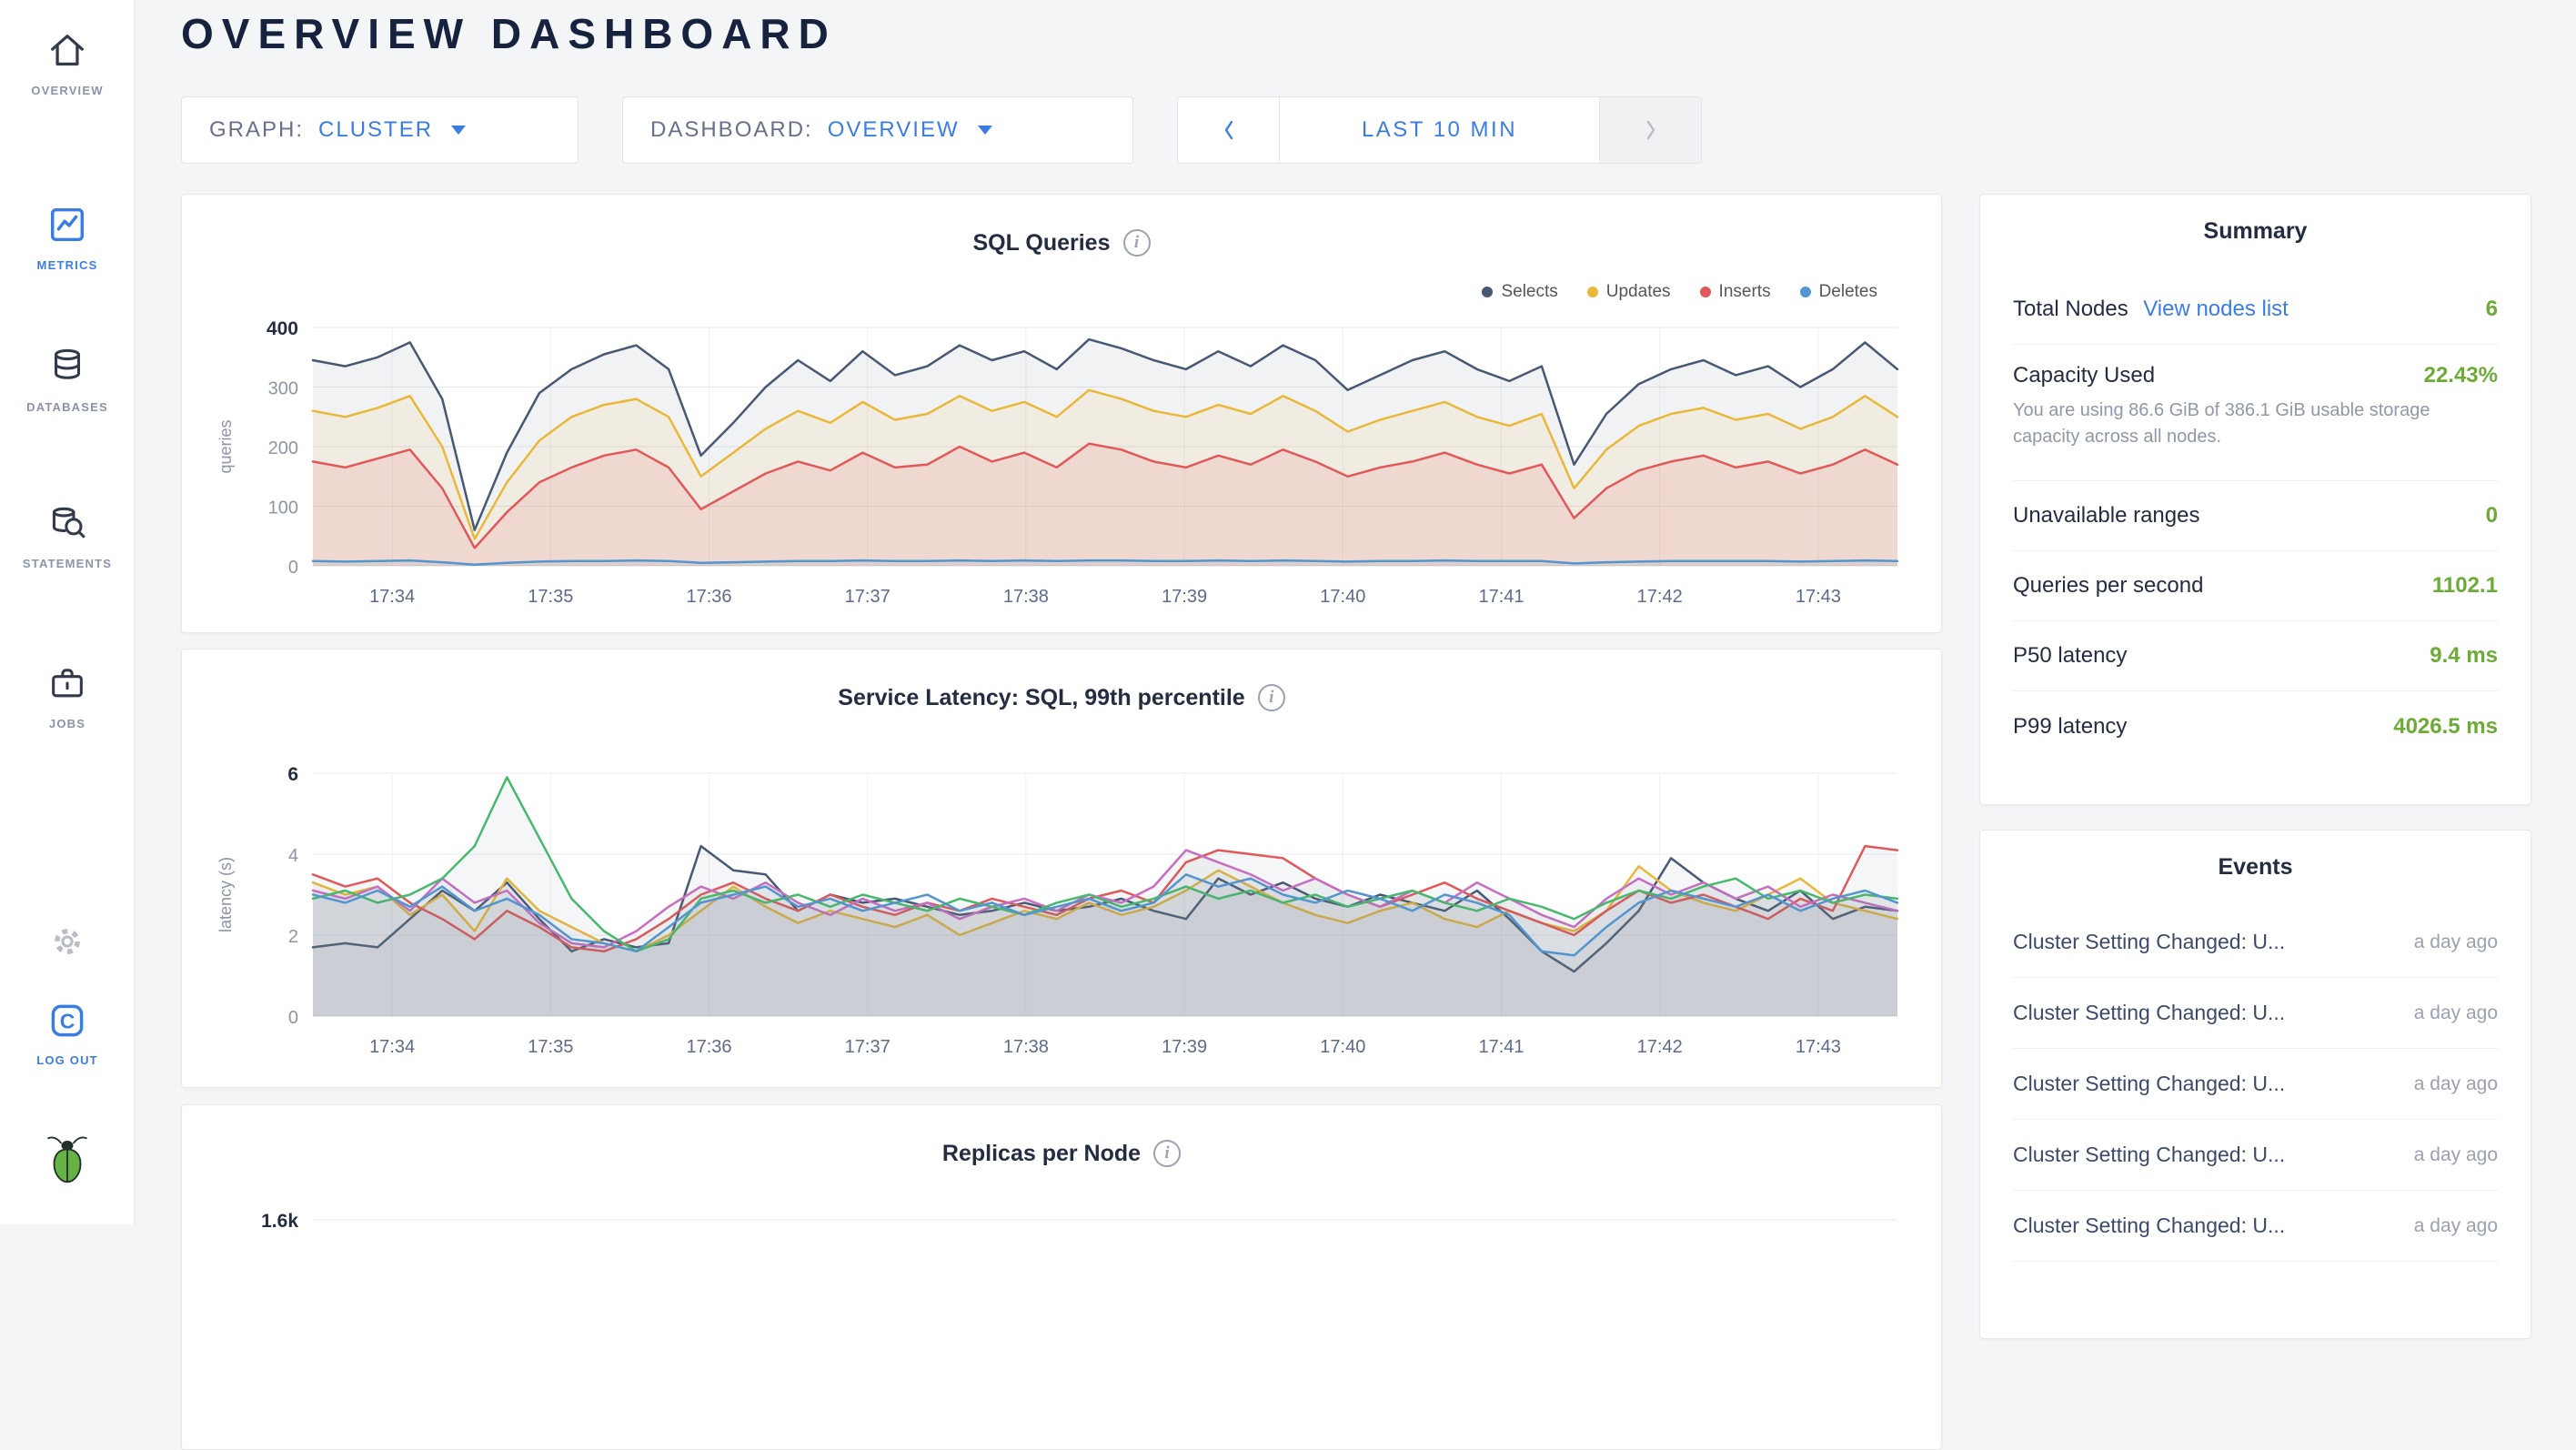  I want to click on chart-title: SQL Queries, so click(1042, 244).